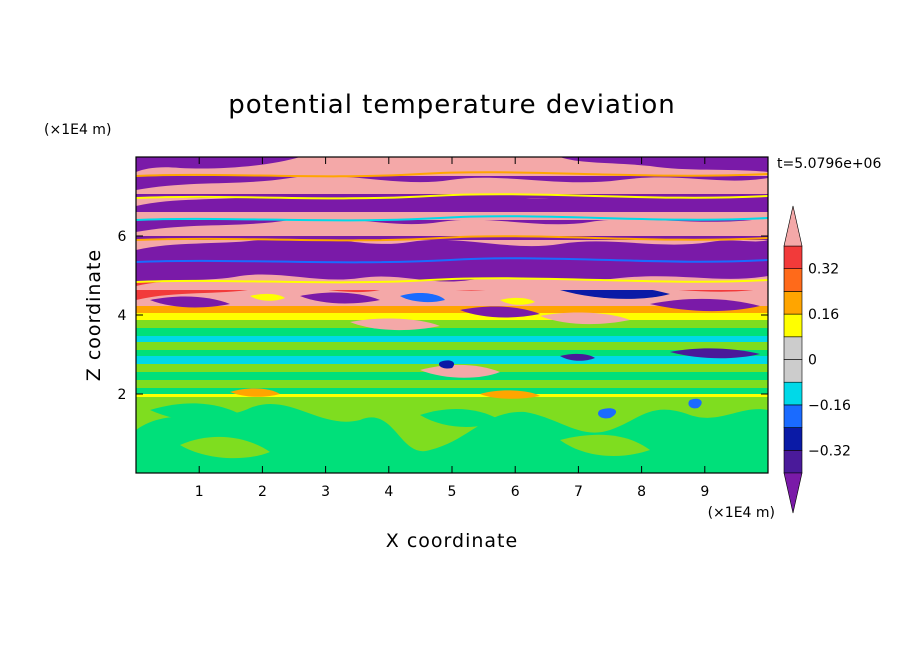 The height and width of the screenshot is (654, 904). What do you see at coordinates (452, 492) in the screenshot?
I see `x-tick-label: 5` at bounding box center [452, 492].